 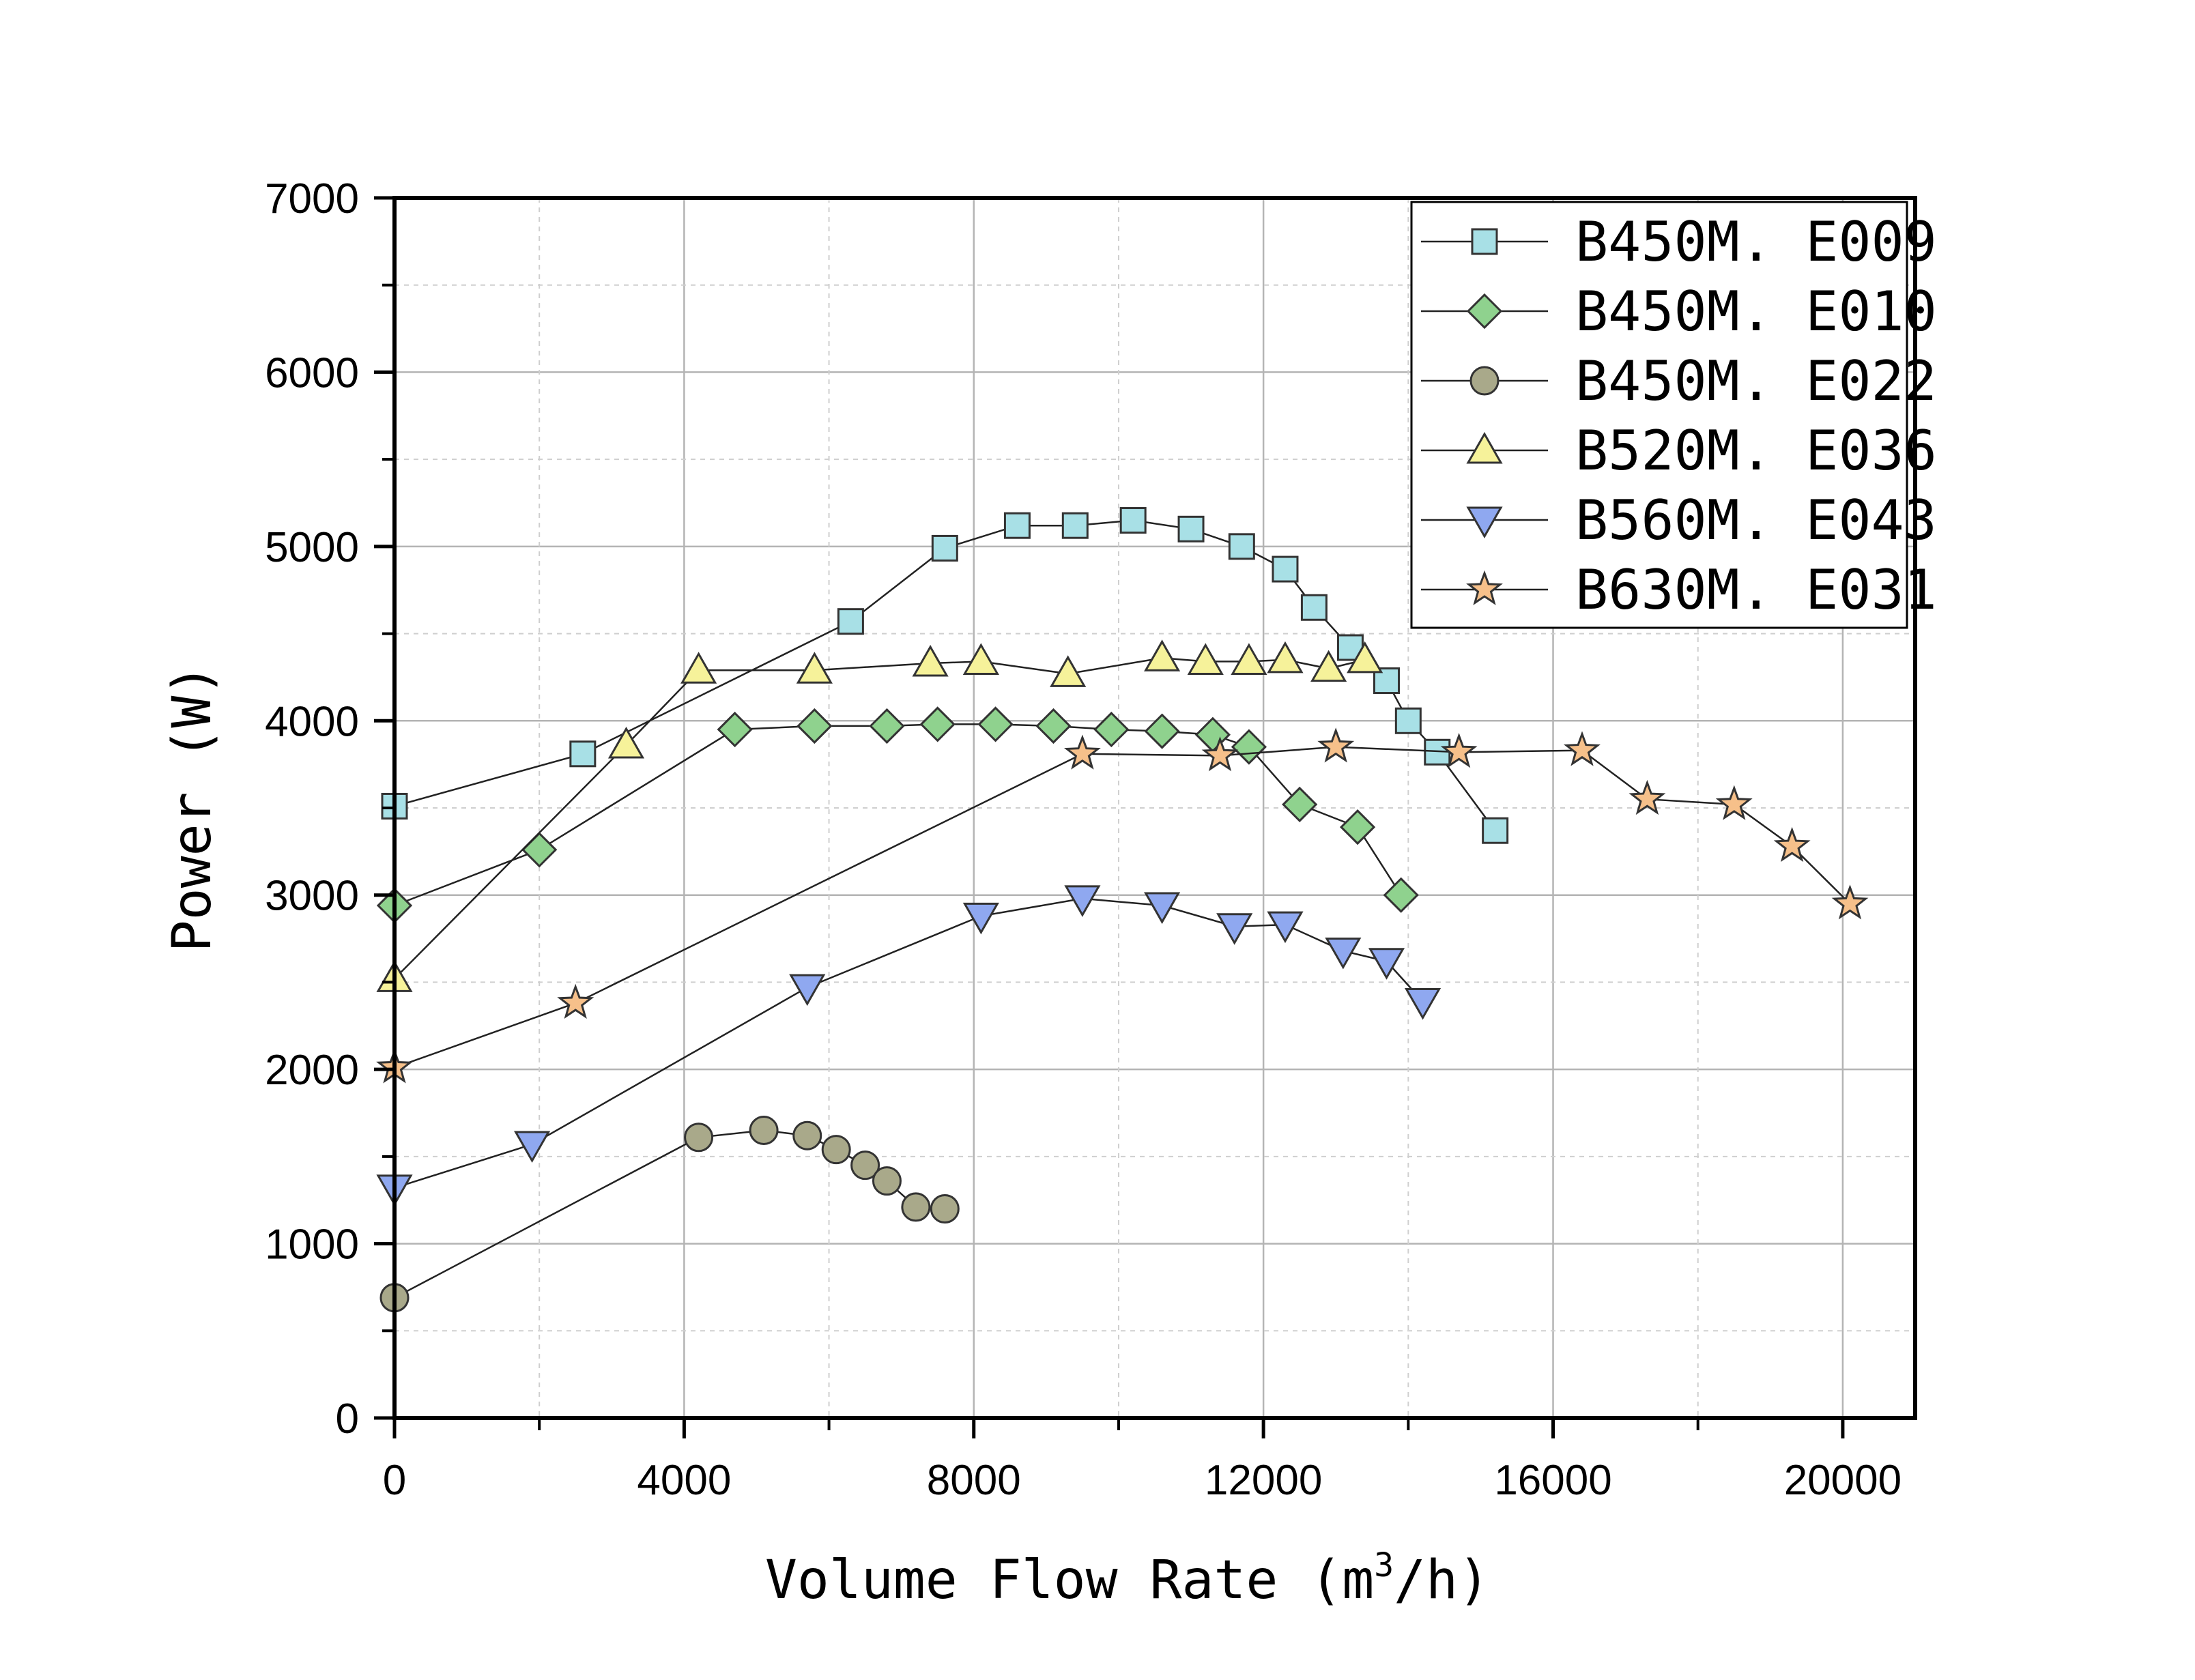 I want to click on legend-item: B560M. E043, so click(x=1679, y=520).